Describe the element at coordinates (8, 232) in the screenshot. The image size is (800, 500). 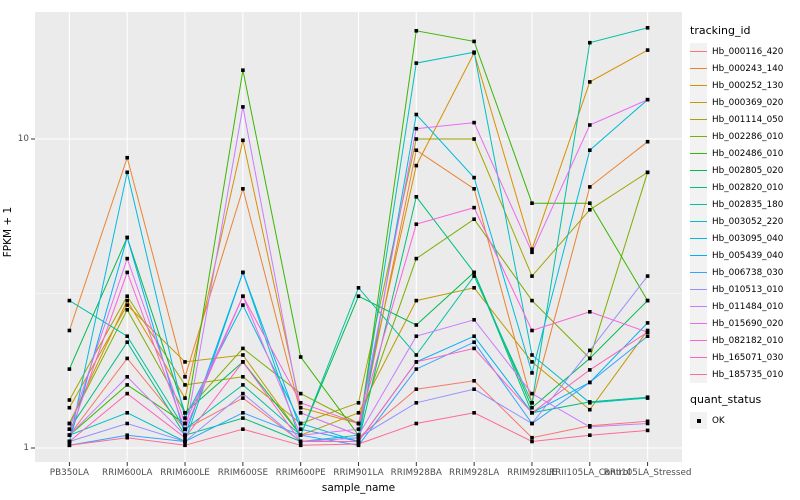
I see `y-axis-title: FPKM + 1` at that location.